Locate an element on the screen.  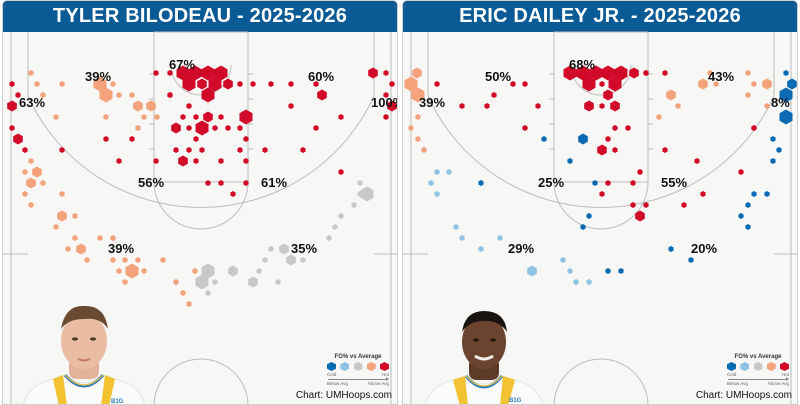
zone-fg-label: 39% is located at coordinates (98, 76).